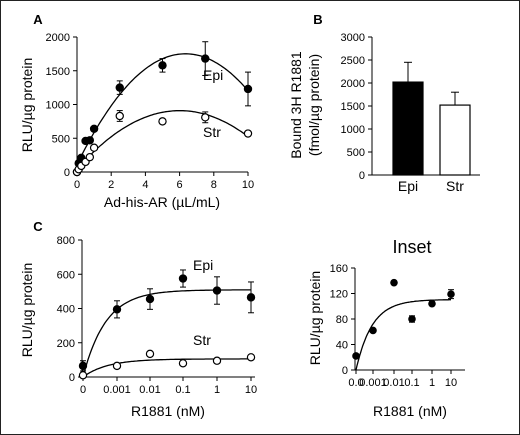  Describe the element at coordinates (353, 61) in the screenshot. I see `y-tick-label: 2500` at that location.